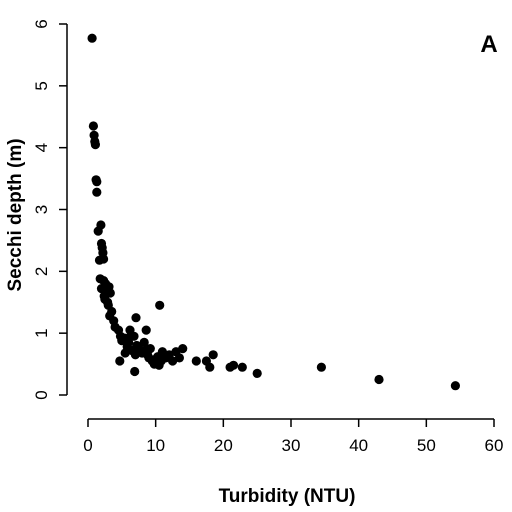  I want to click on y-tick-label: 4, so click(41, 147).